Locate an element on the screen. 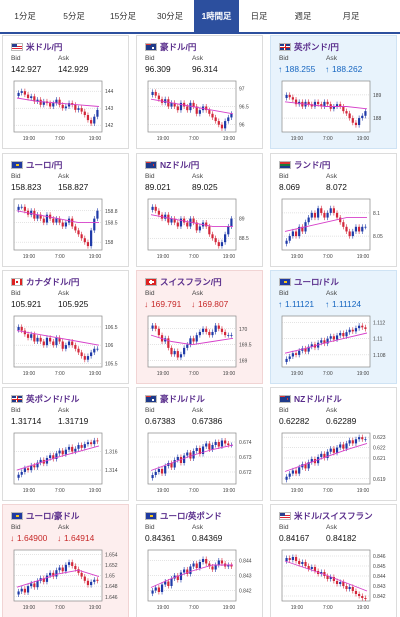  currency-pair-link: NZドル/円 is located at coordinates (180, 165).